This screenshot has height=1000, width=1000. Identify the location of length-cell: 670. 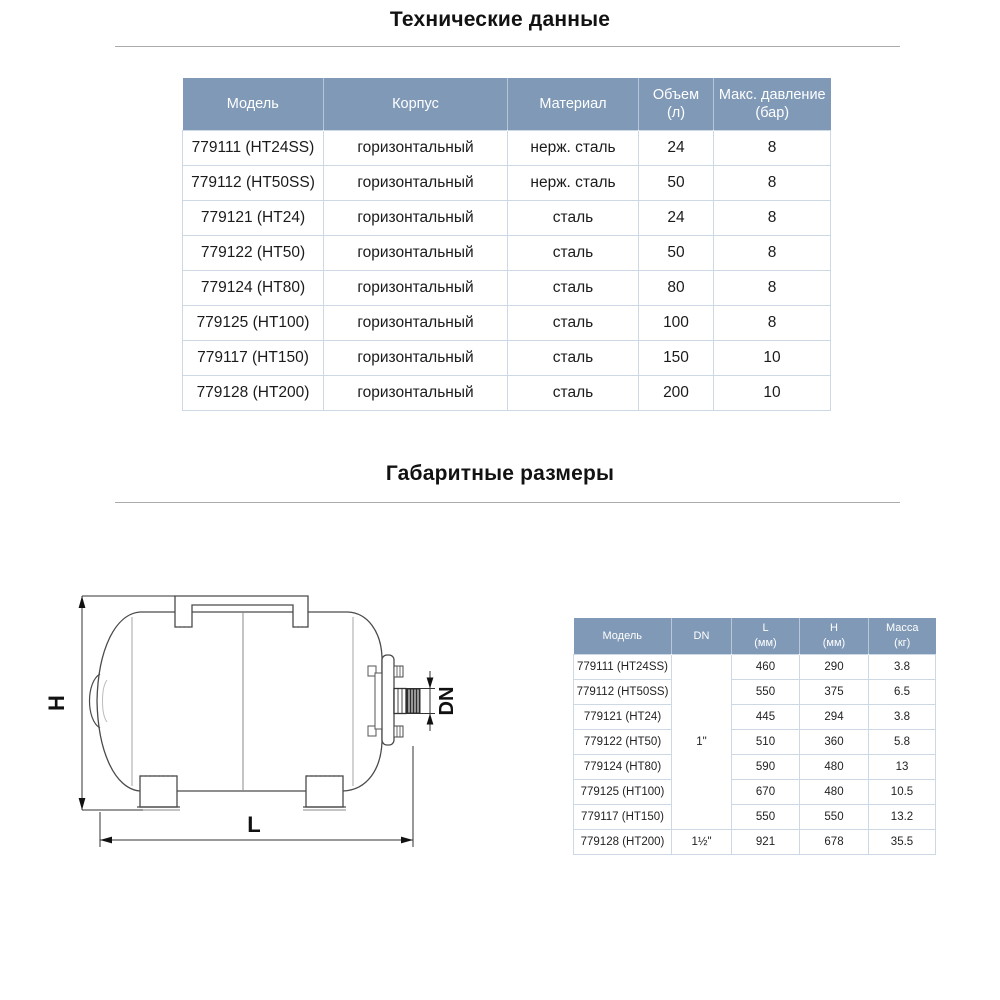
(765, 791).